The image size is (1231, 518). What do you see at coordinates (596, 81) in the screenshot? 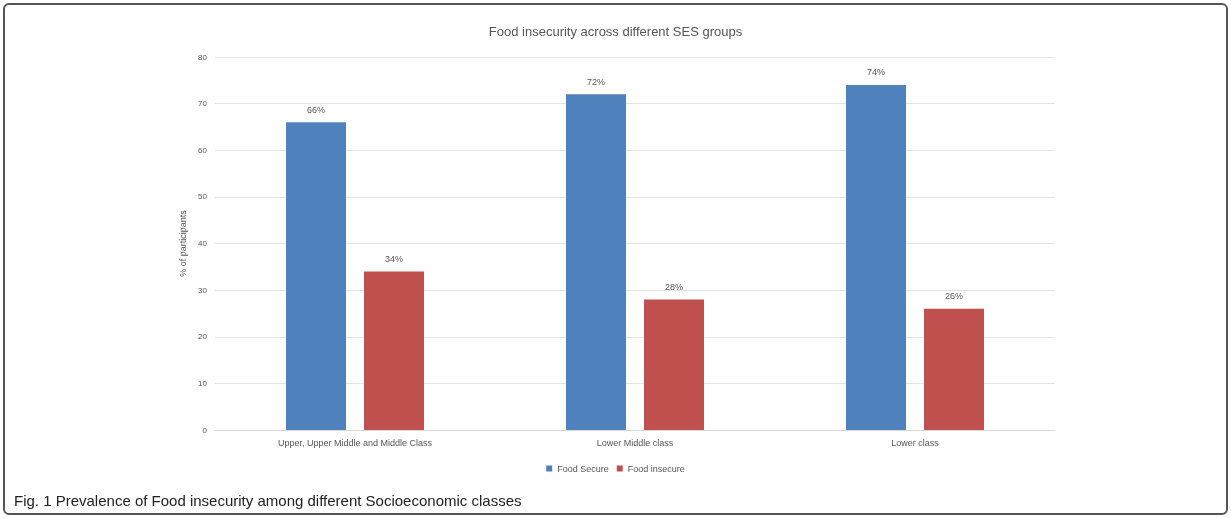
I see `data-label: 72%` at bounding box center [596, 81].